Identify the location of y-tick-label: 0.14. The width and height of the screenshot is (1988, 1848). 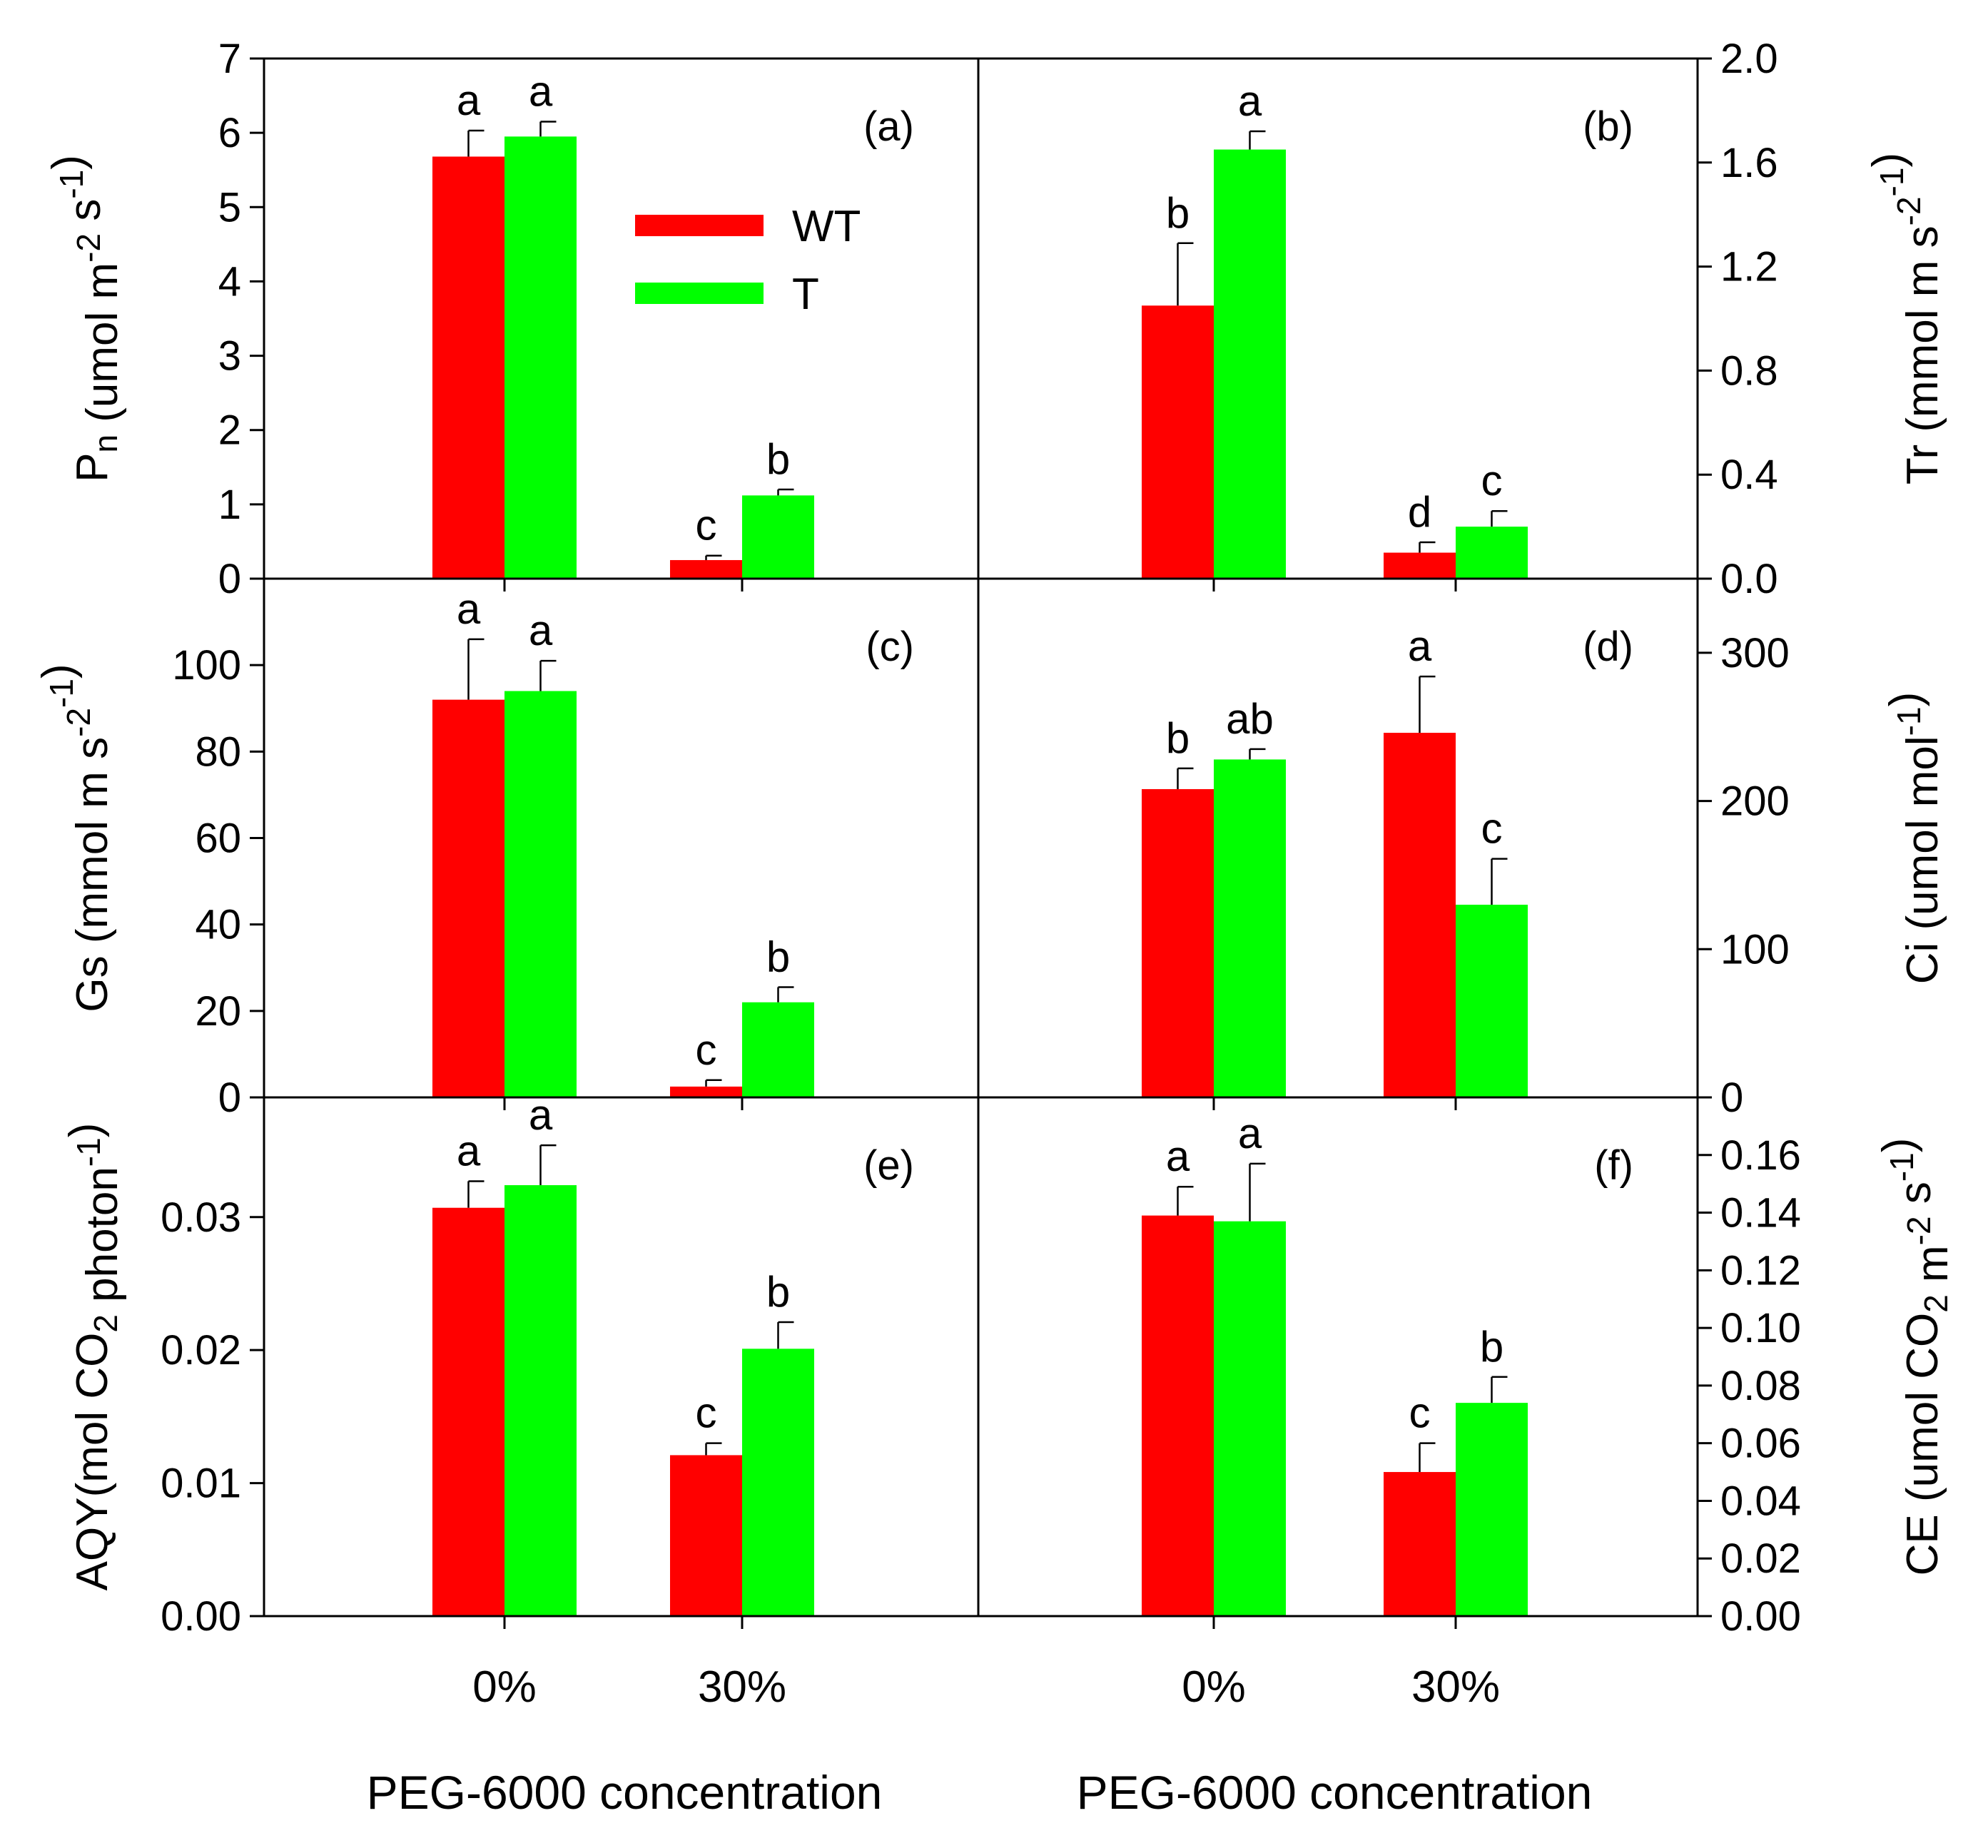
(1760, 1214).